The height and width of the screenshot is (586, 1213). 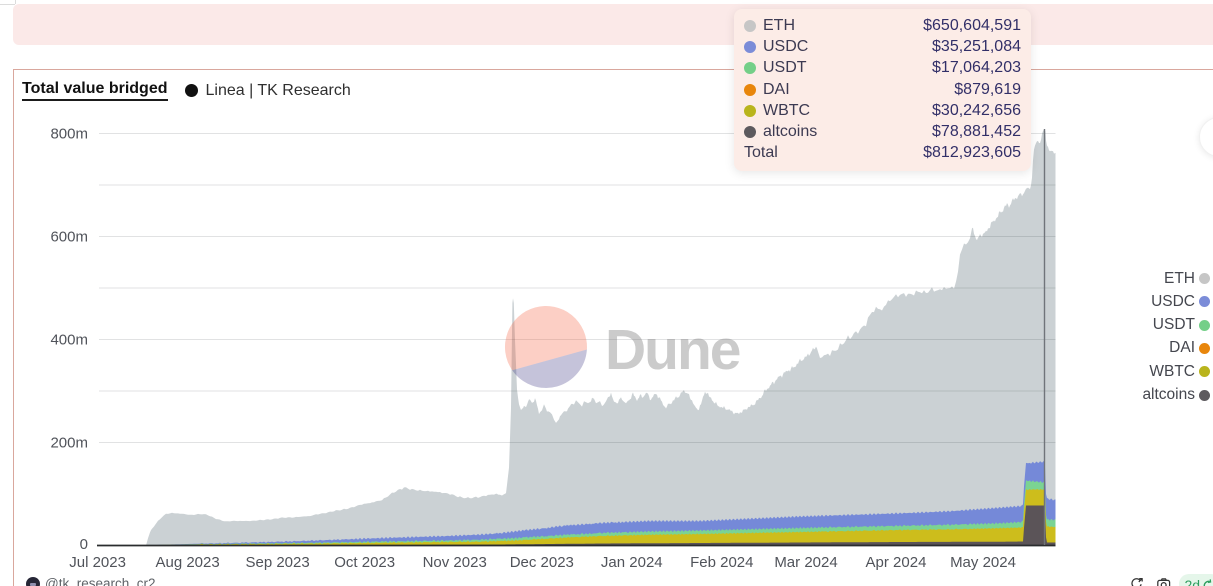 What do you see at coordinates (542, 562) in the screenshot?
I see `svg-text: Dec 2023` at bounding box center [542, 562].